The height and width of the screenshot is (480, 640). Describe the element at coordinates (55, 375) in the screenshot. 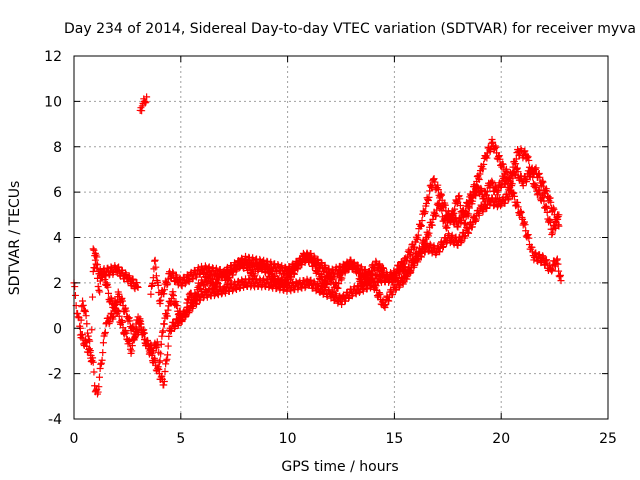

I see `y-tick-label: -2` at that location.